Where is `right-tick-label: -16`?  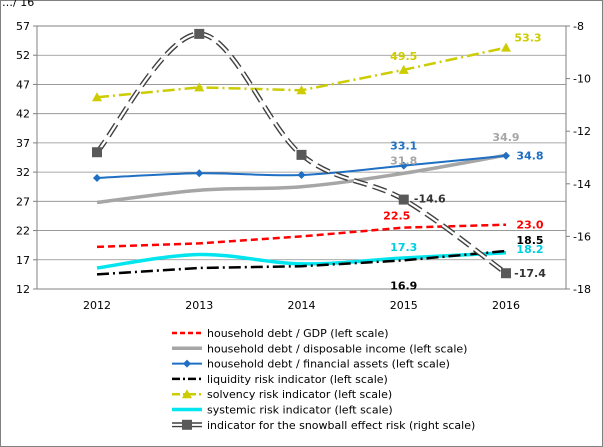 right-tick-label: -16 is located at coordinates (582, 236).